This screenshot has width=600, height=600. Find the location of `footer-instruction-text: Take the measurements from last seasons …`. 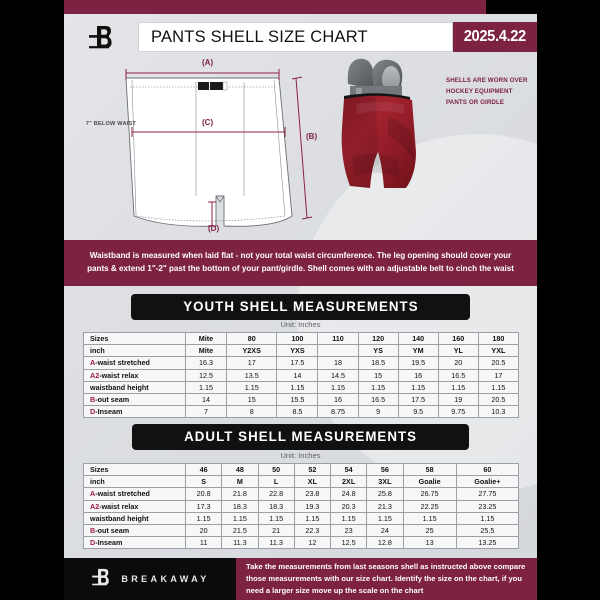

footer-instruction-text: Take the measurements from last seasons … is located at coordinates (386, 578).